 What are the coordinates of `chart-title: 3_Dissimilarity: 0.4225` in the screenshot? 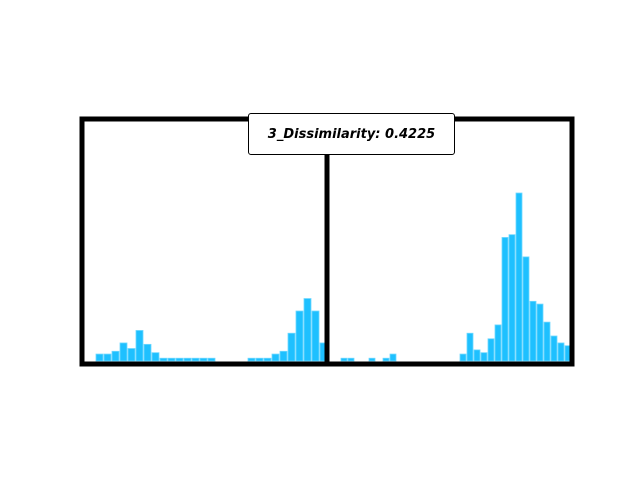 It's located at (351, 134).